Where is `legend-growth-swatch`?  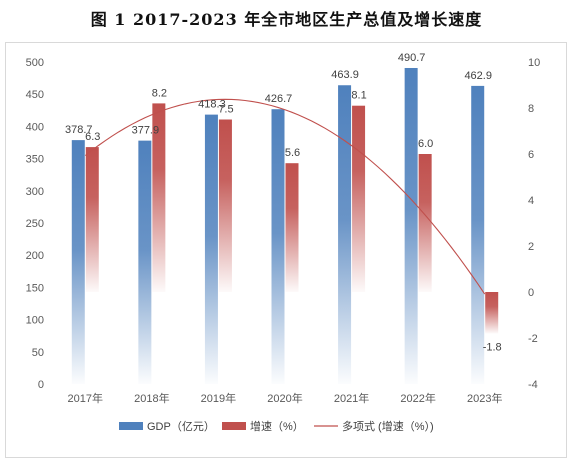 legend-growth-swatch is located at coordinates (234, 426).